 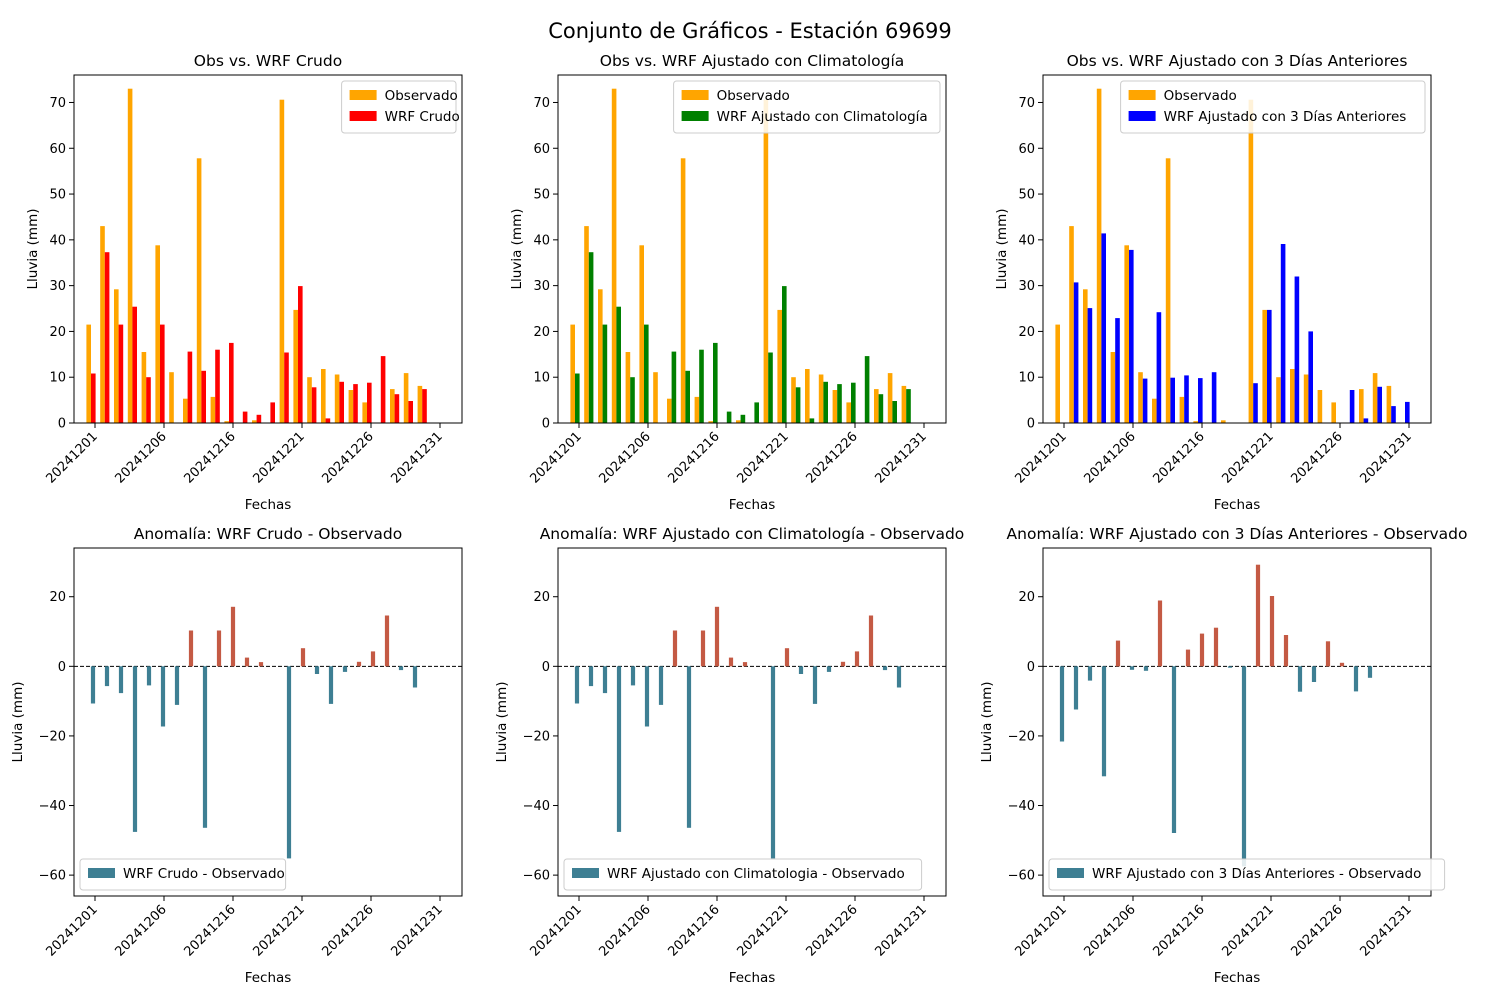 I want to click on subplot-title: Obs vs. WRF Ajustado con Climatología, so click(x=752, y=61).